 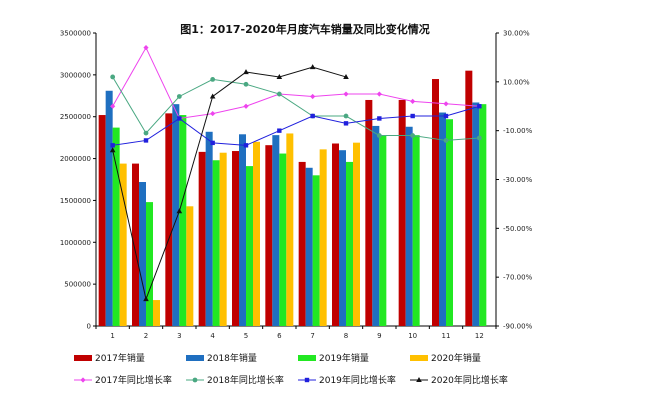 I want to click on x-tick-label: 10, so click(x=412, y=336).